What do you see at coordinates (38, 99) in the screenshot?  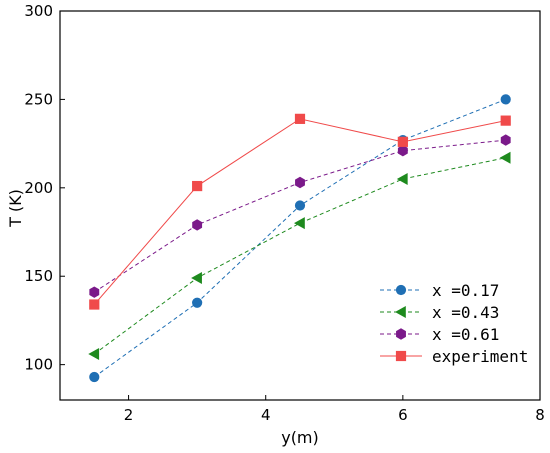 I see `y-tick-label: 250` at bounding box center [38, 99].